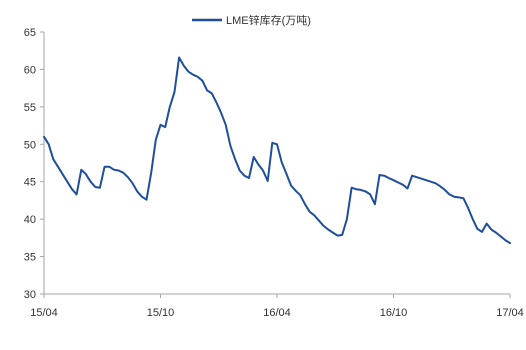 The width and height of the screenshot is (526, 350). What do you see at coordinates (30, 183) in the screenshot?
I see `y-tick-label: 45` at bounding box center [30, 183].